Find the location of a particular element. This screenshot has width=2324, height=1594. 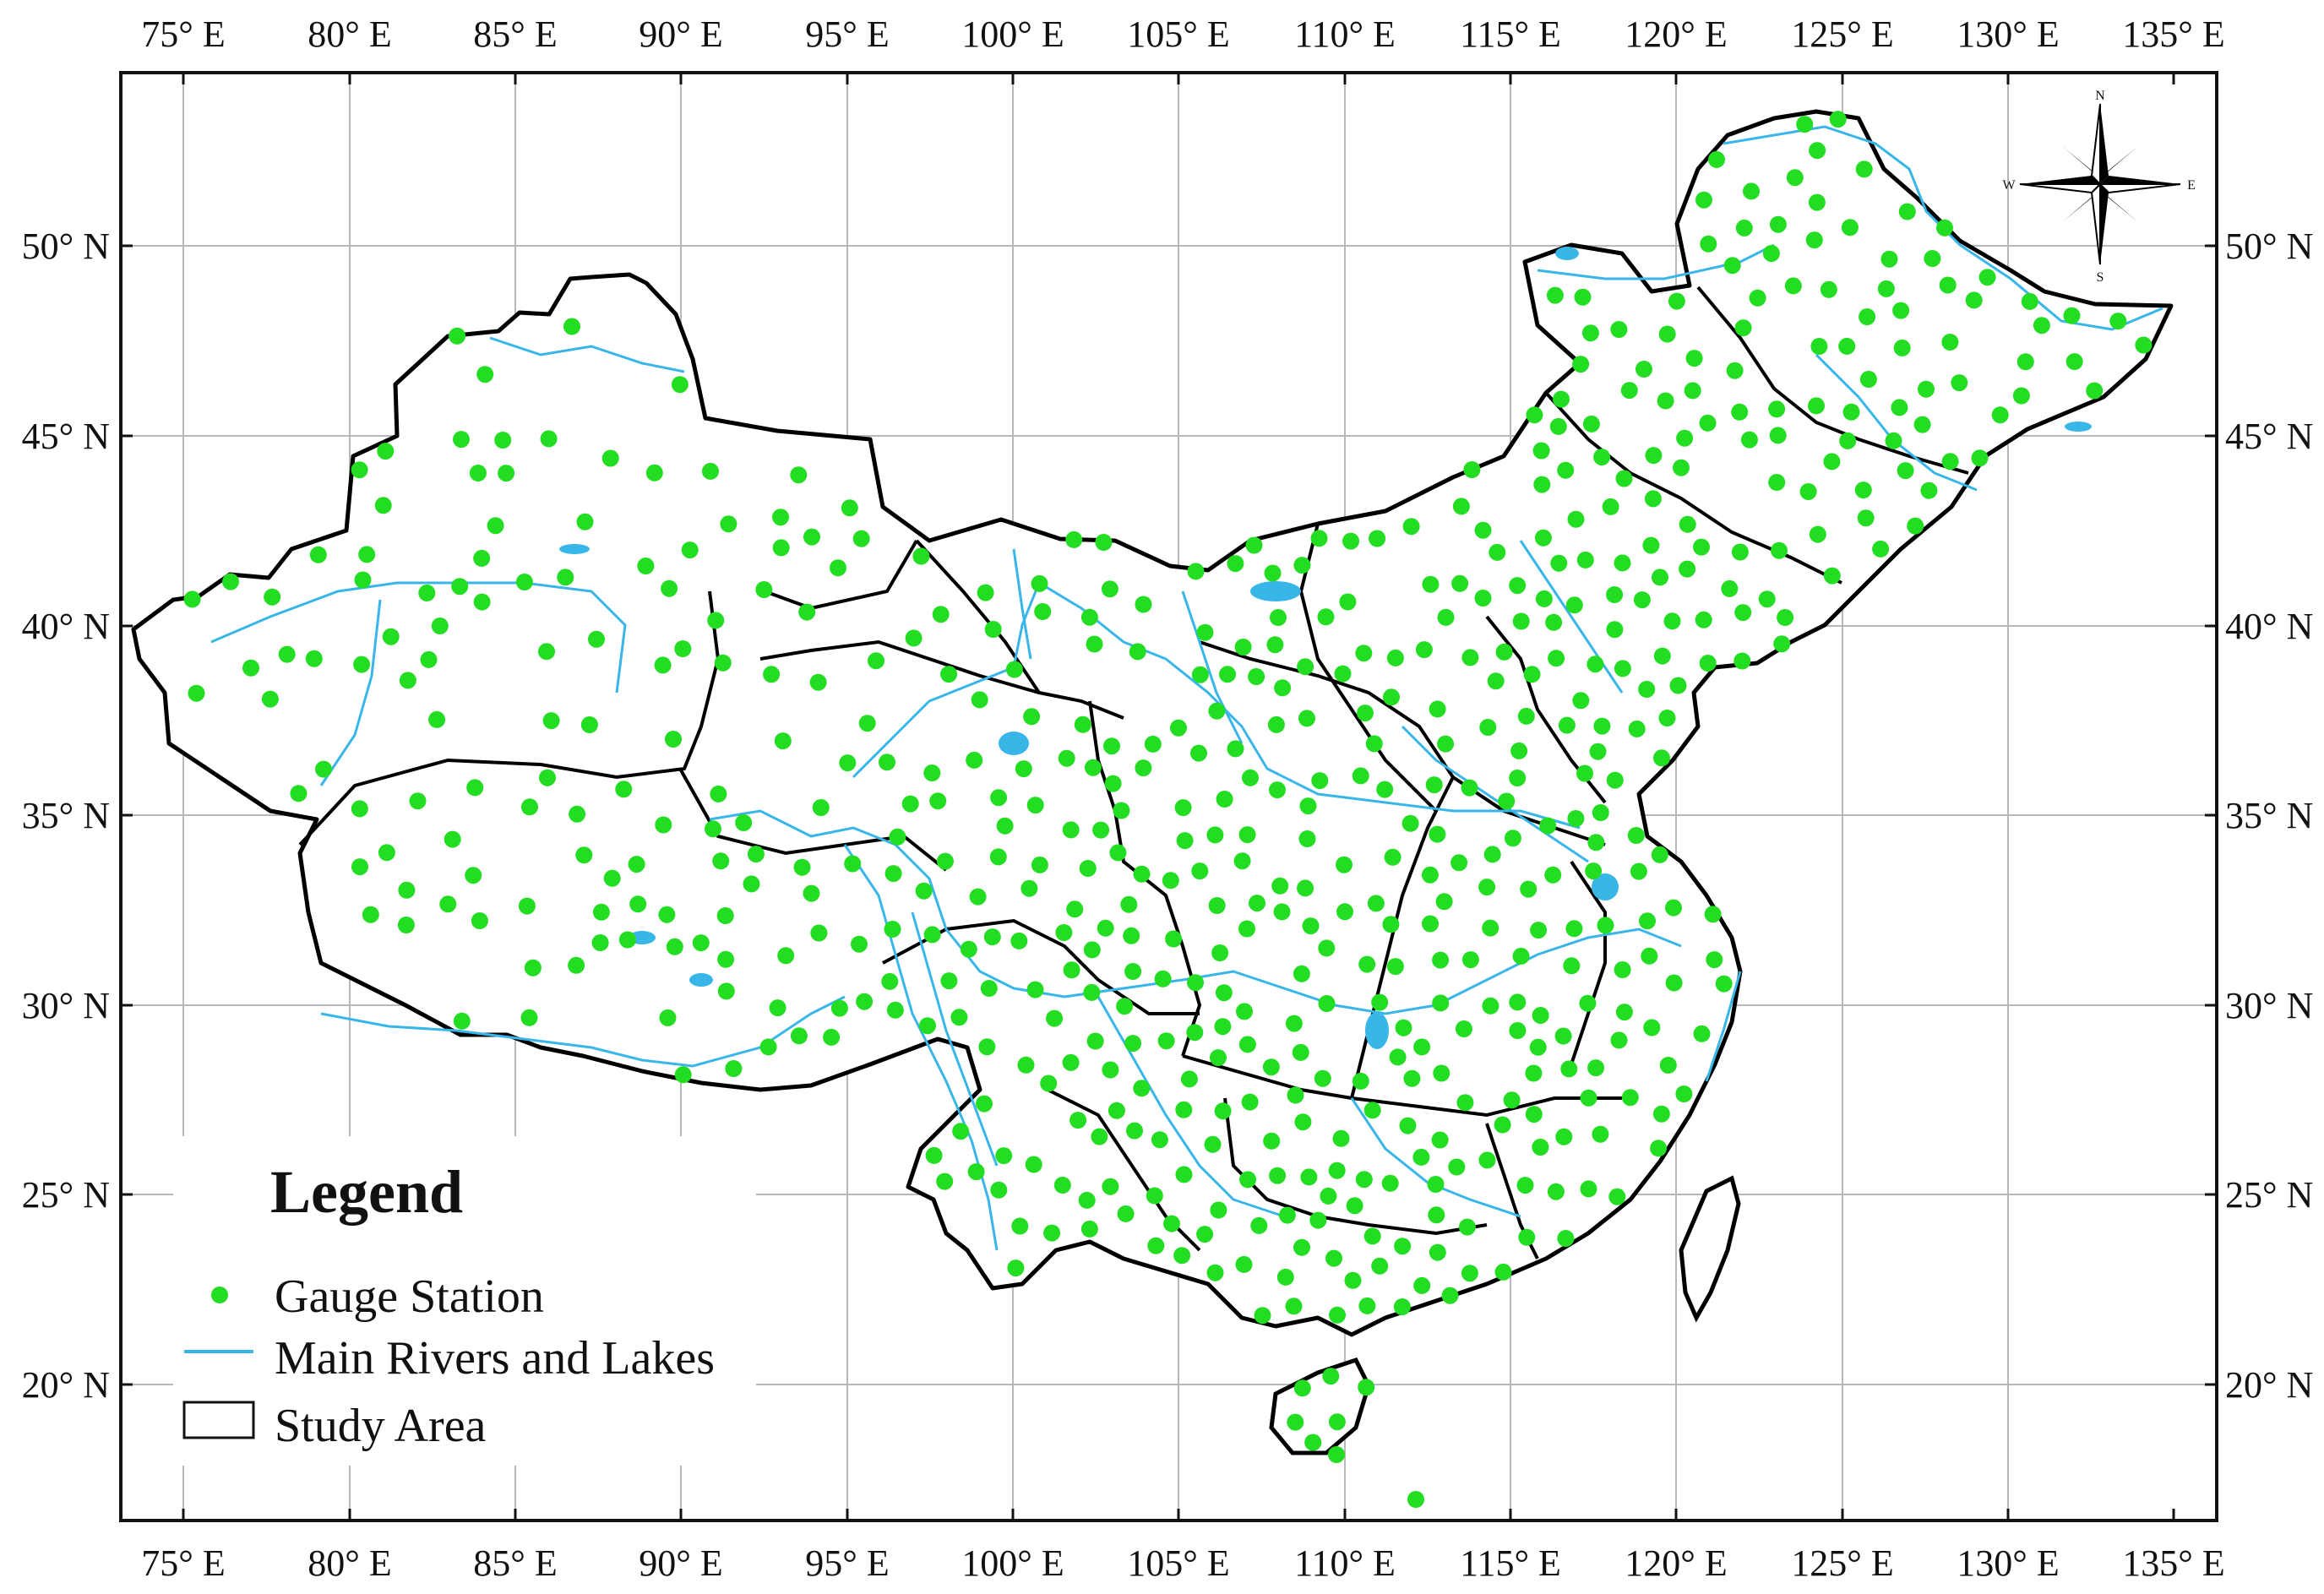

y-tick-label-left: 30° N is located at coordinates (66, 1005).